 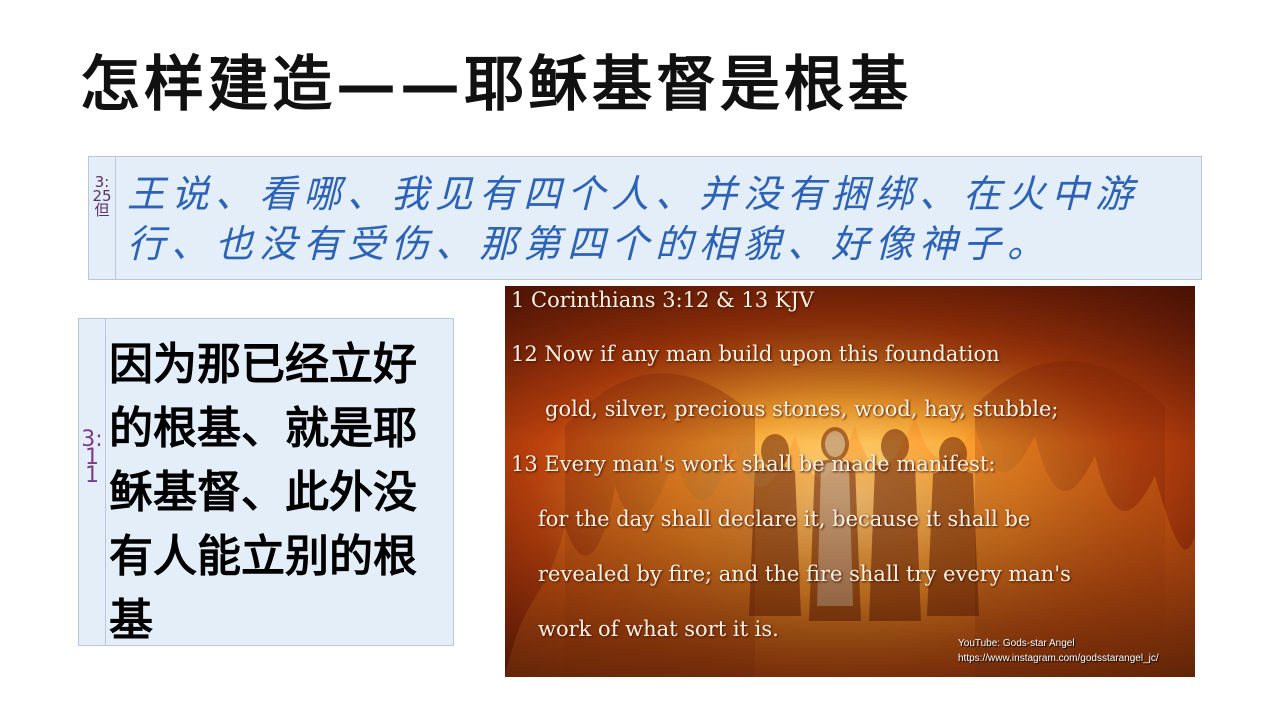 I want to click on image-credit-youtube: YouTube: Gods-star Angel, so click(x=1016, y=643).